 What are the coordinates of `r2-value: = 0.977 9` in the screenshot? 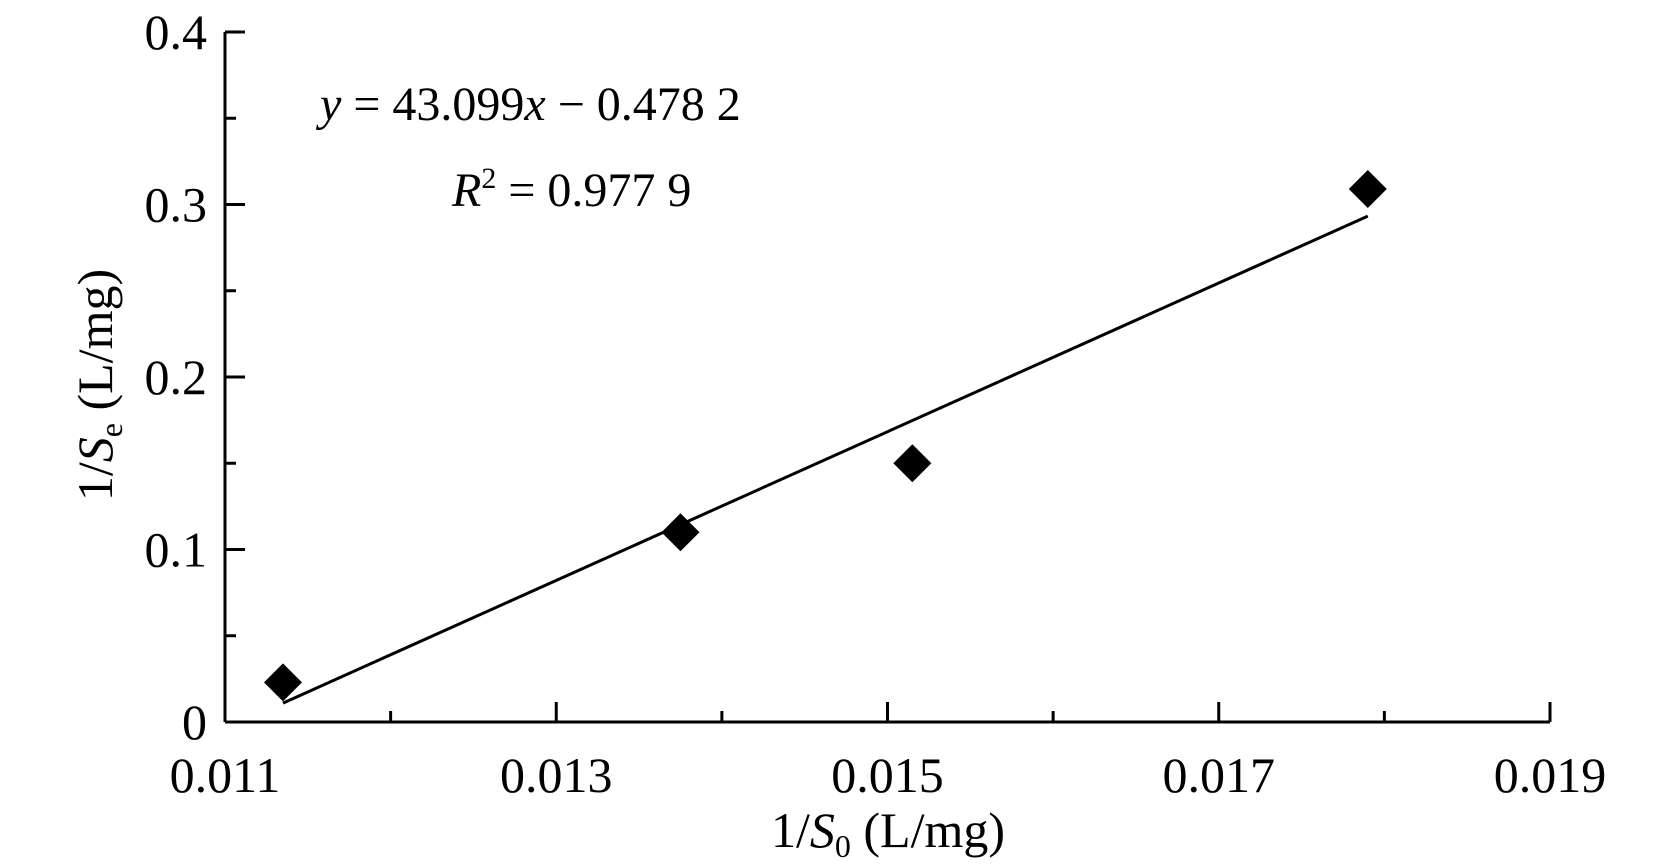 It's located at (593, 190).